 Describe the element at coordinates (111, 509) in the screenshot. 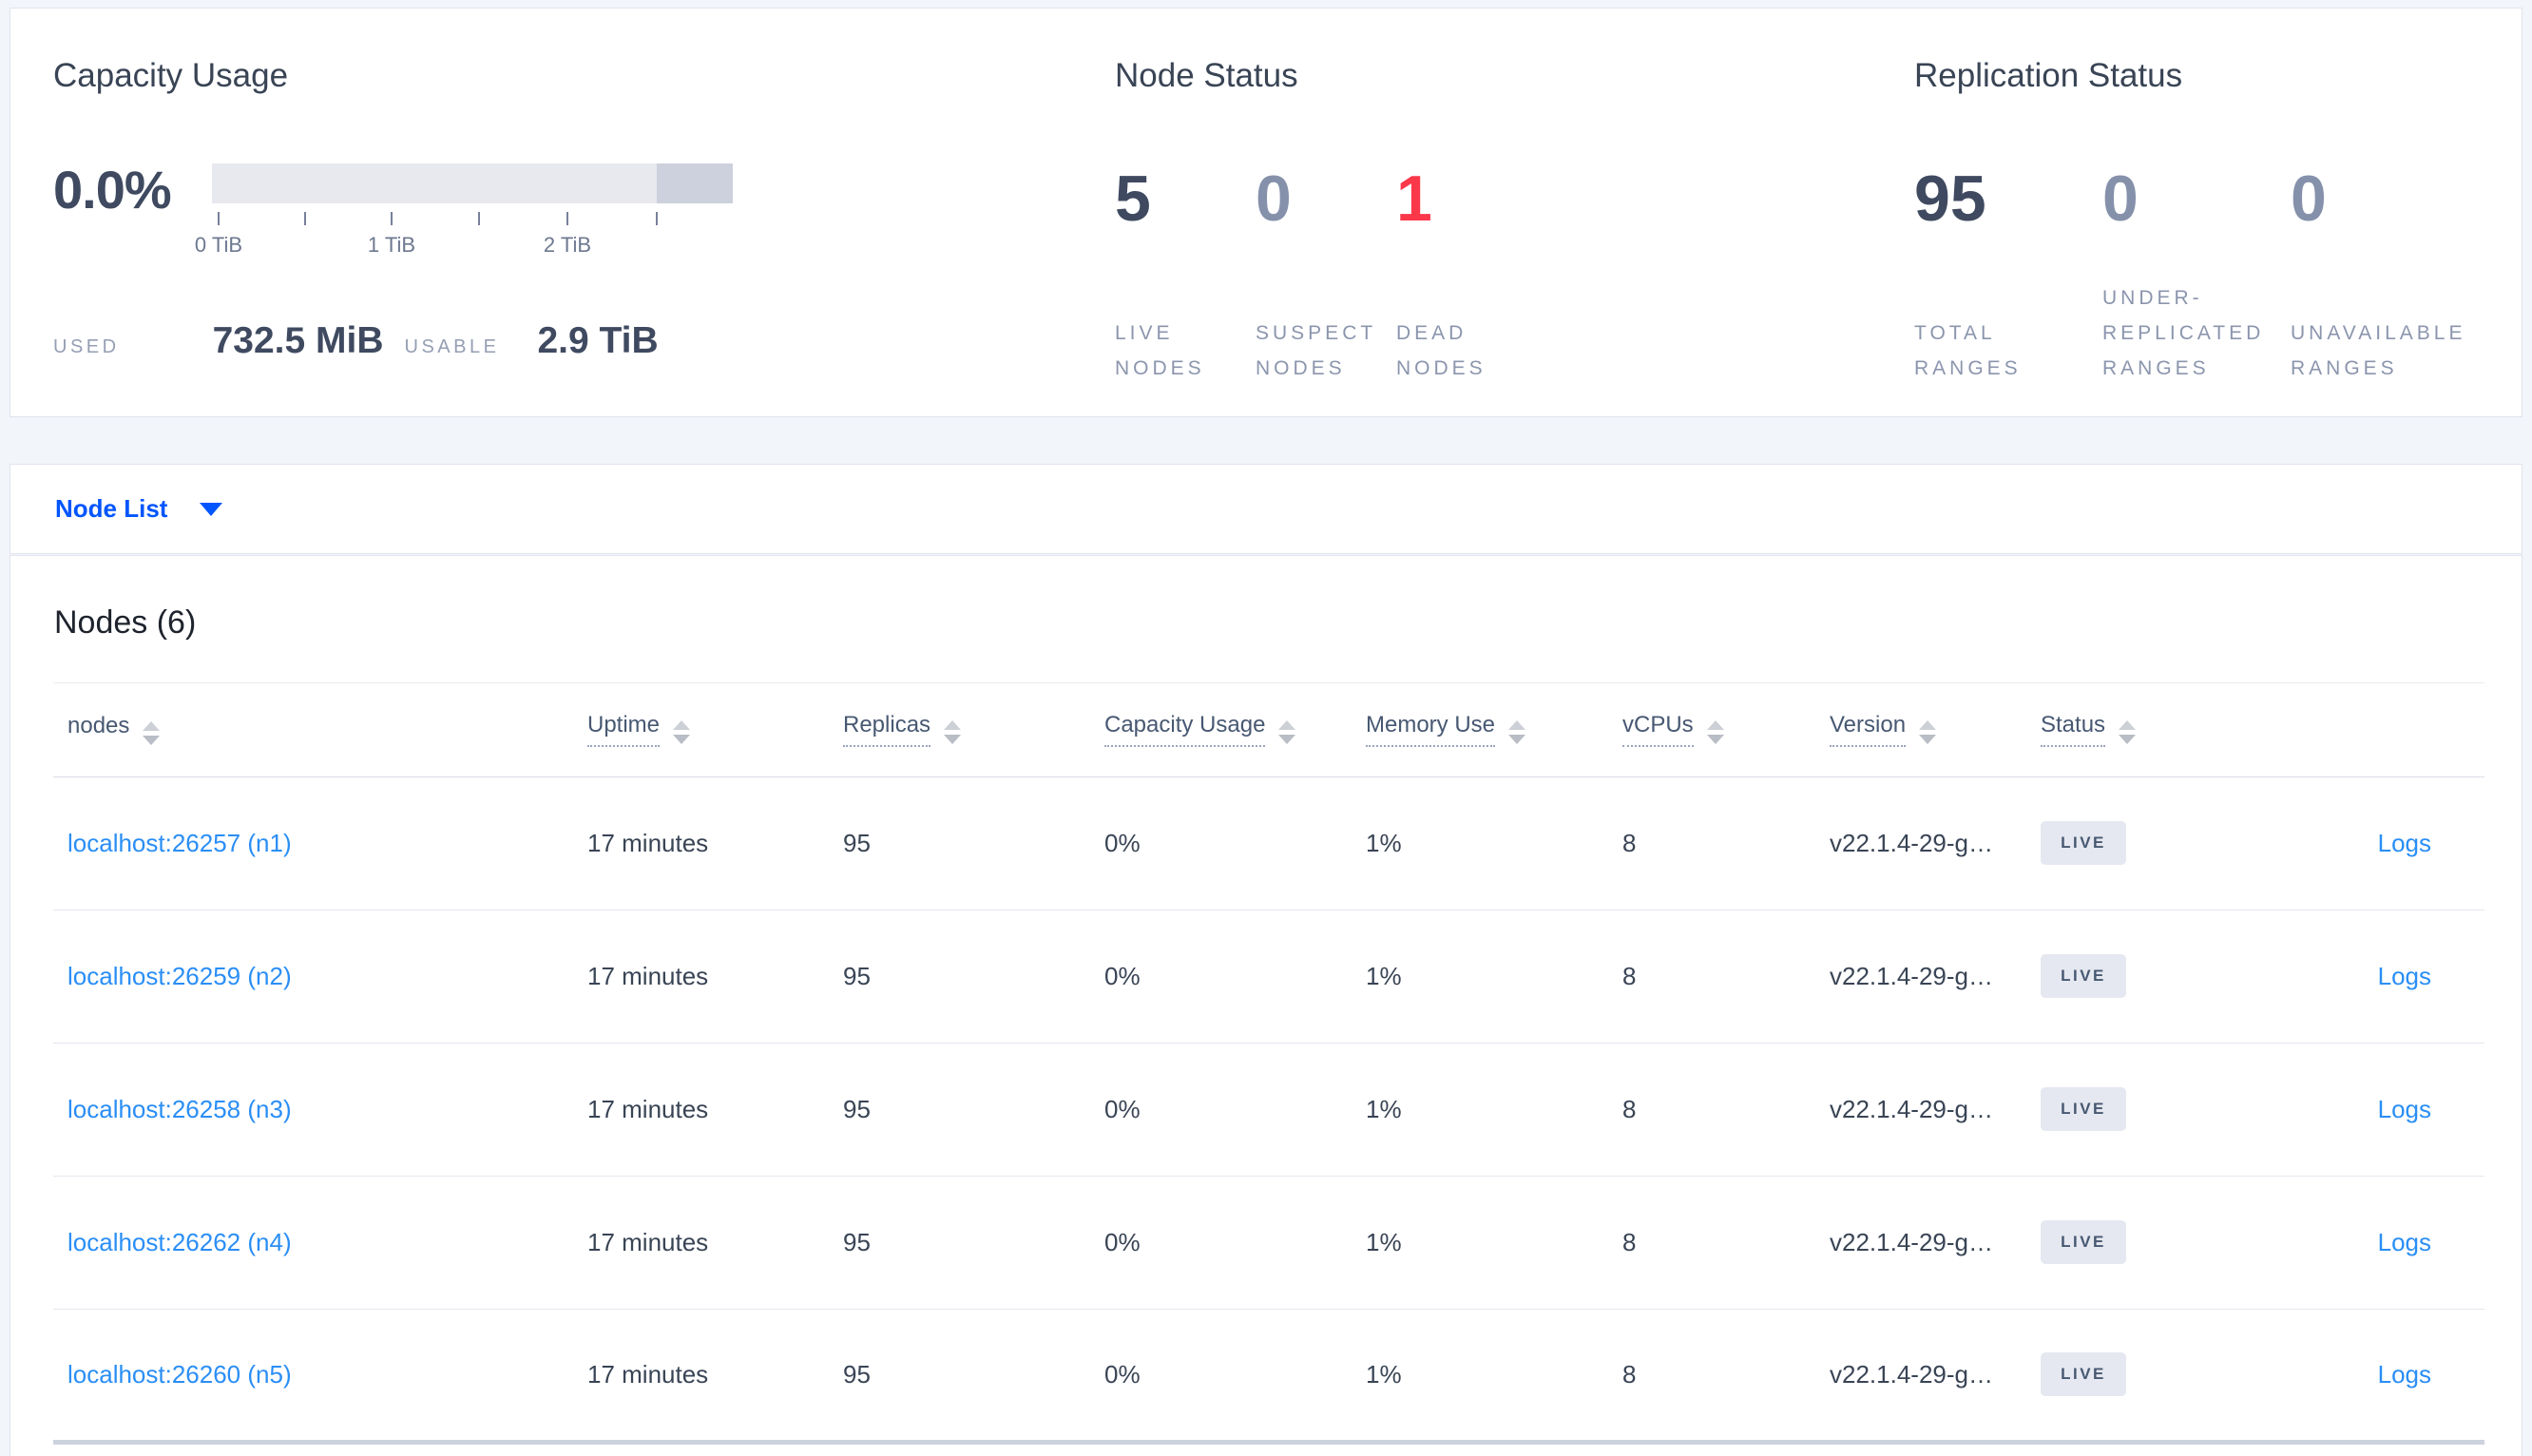

I see `node-list-dropdown: Node List` at that location.